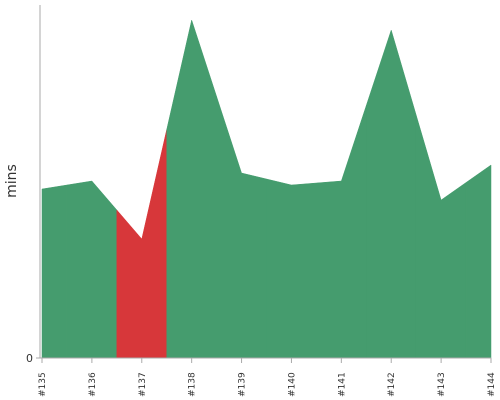 The height and width of the screenshot is (400, 500). Describe the element at coordinates (143, 384) in the screenshot. I see `x-tick-label: #137` at that location.